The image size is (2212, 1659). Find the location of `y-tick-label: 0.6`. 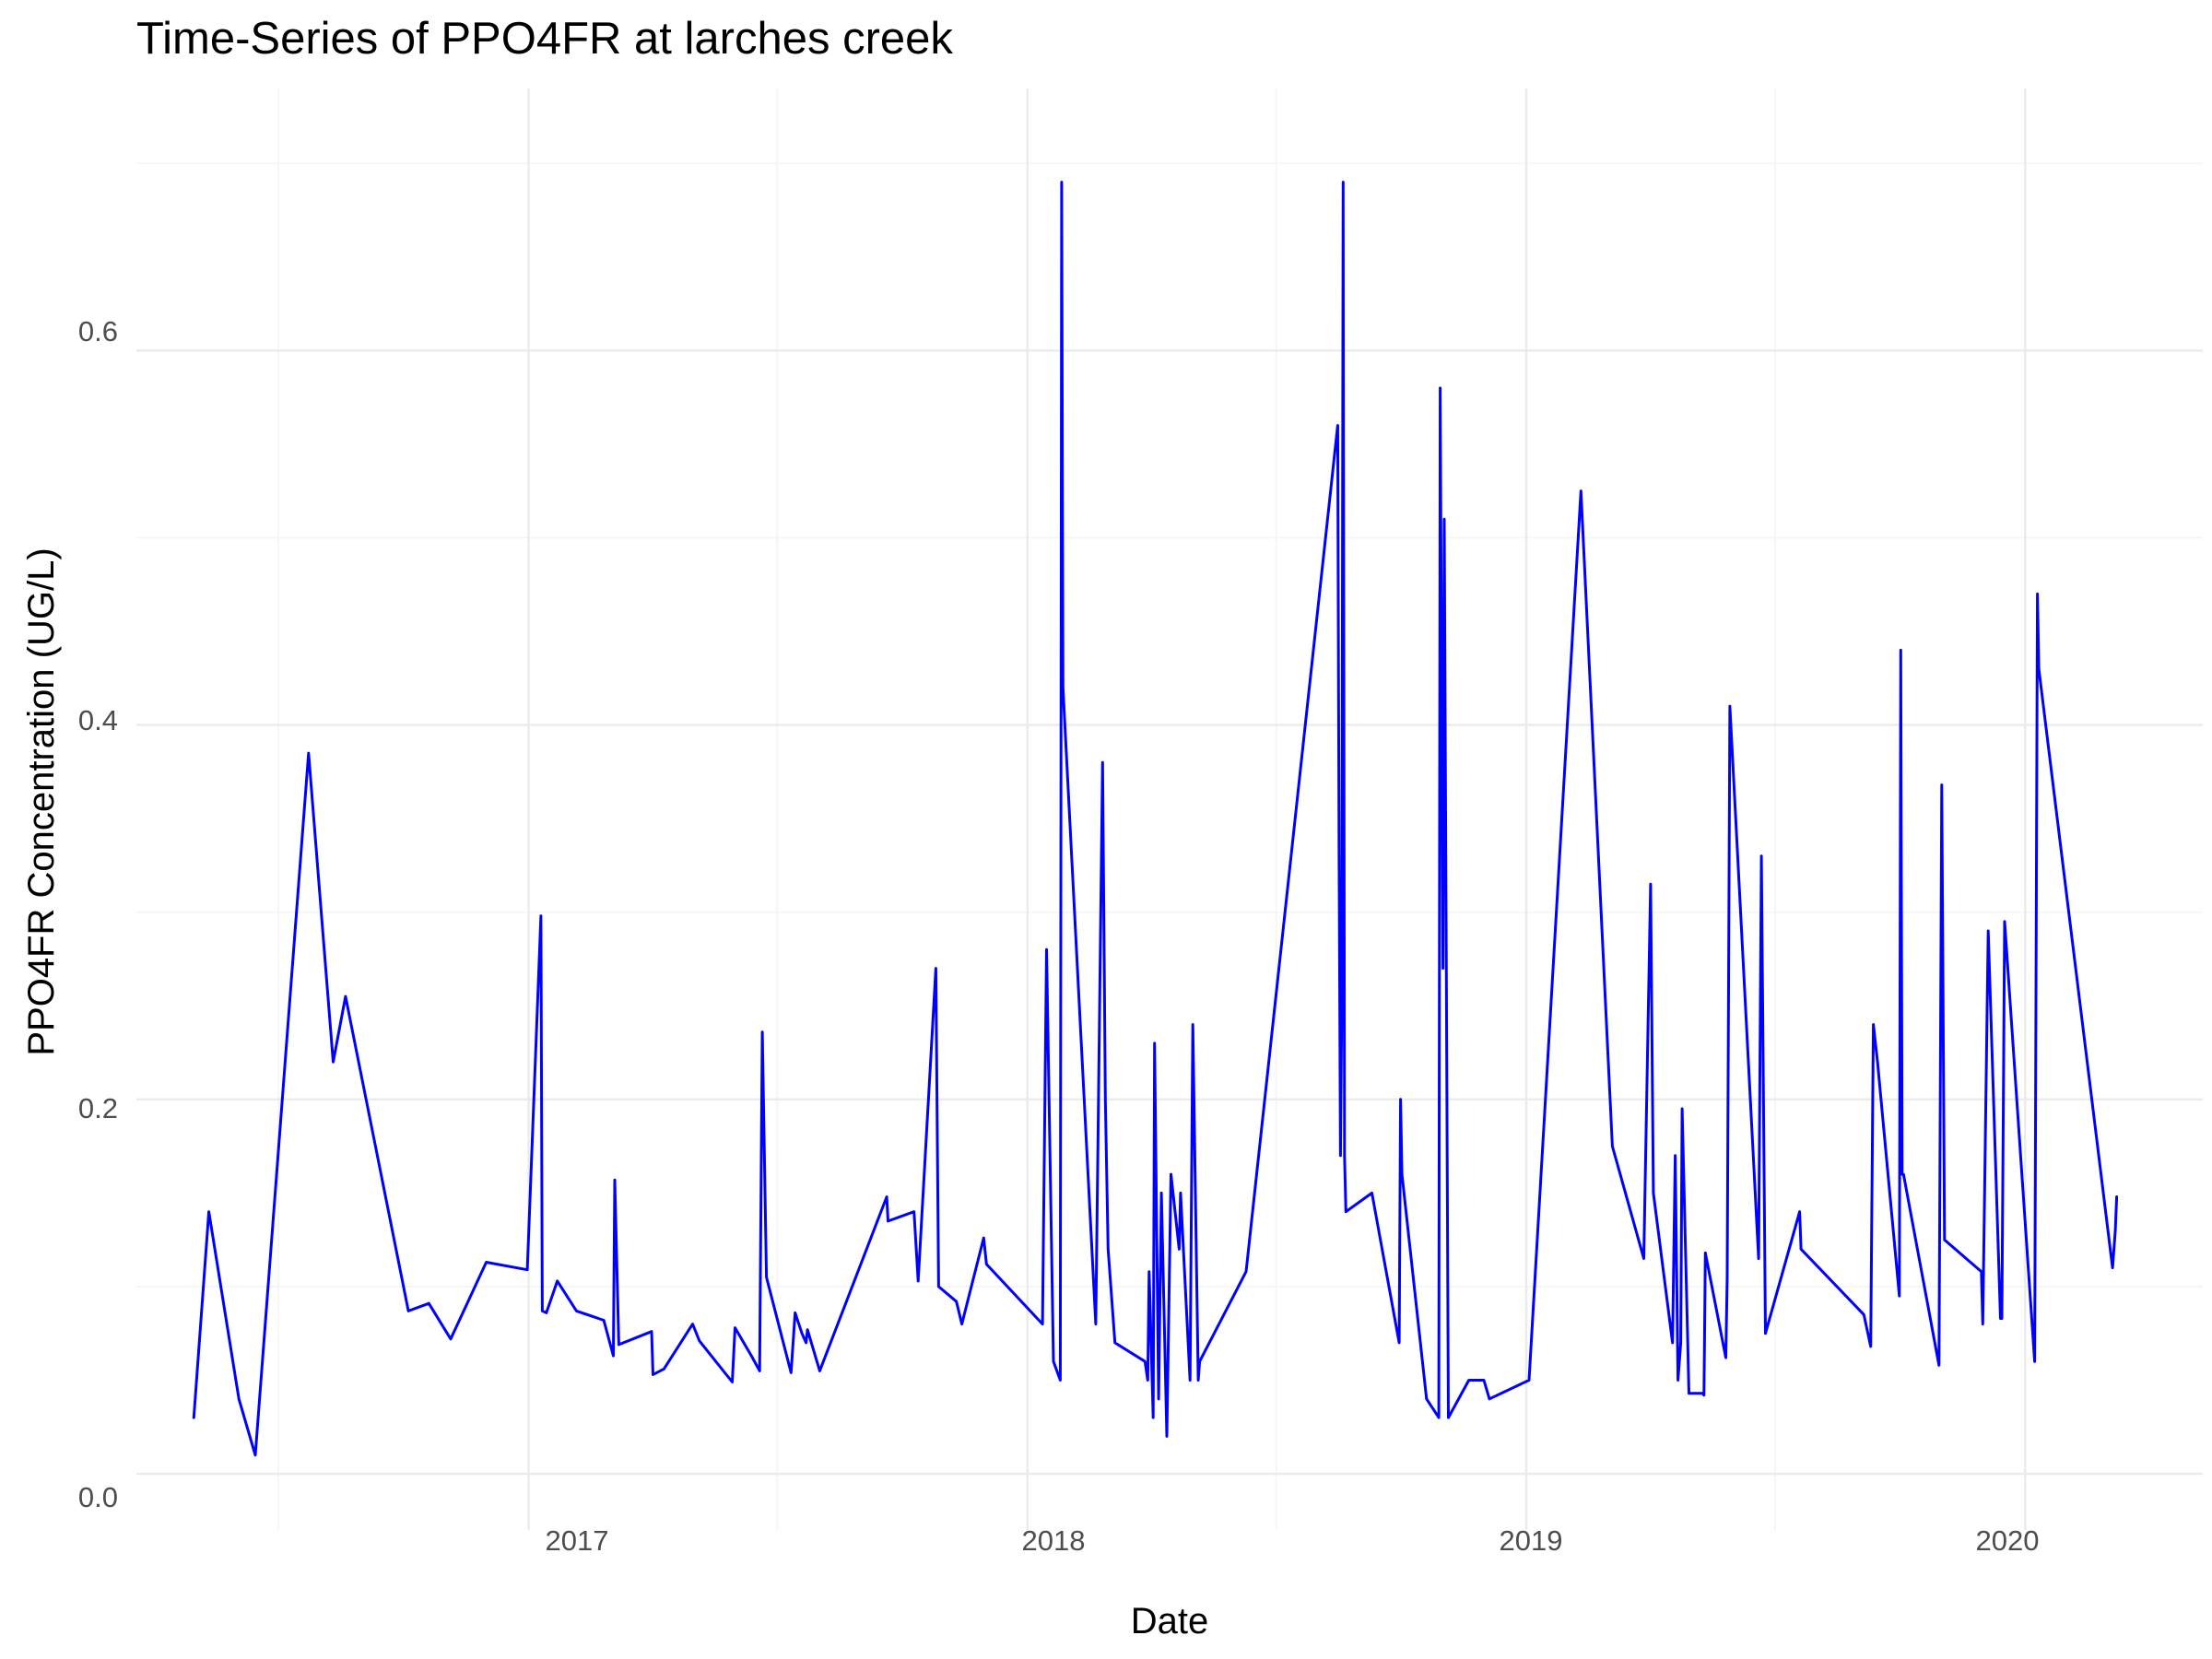

y-tick-label: 0.6 is located at coordinates (98, 331).